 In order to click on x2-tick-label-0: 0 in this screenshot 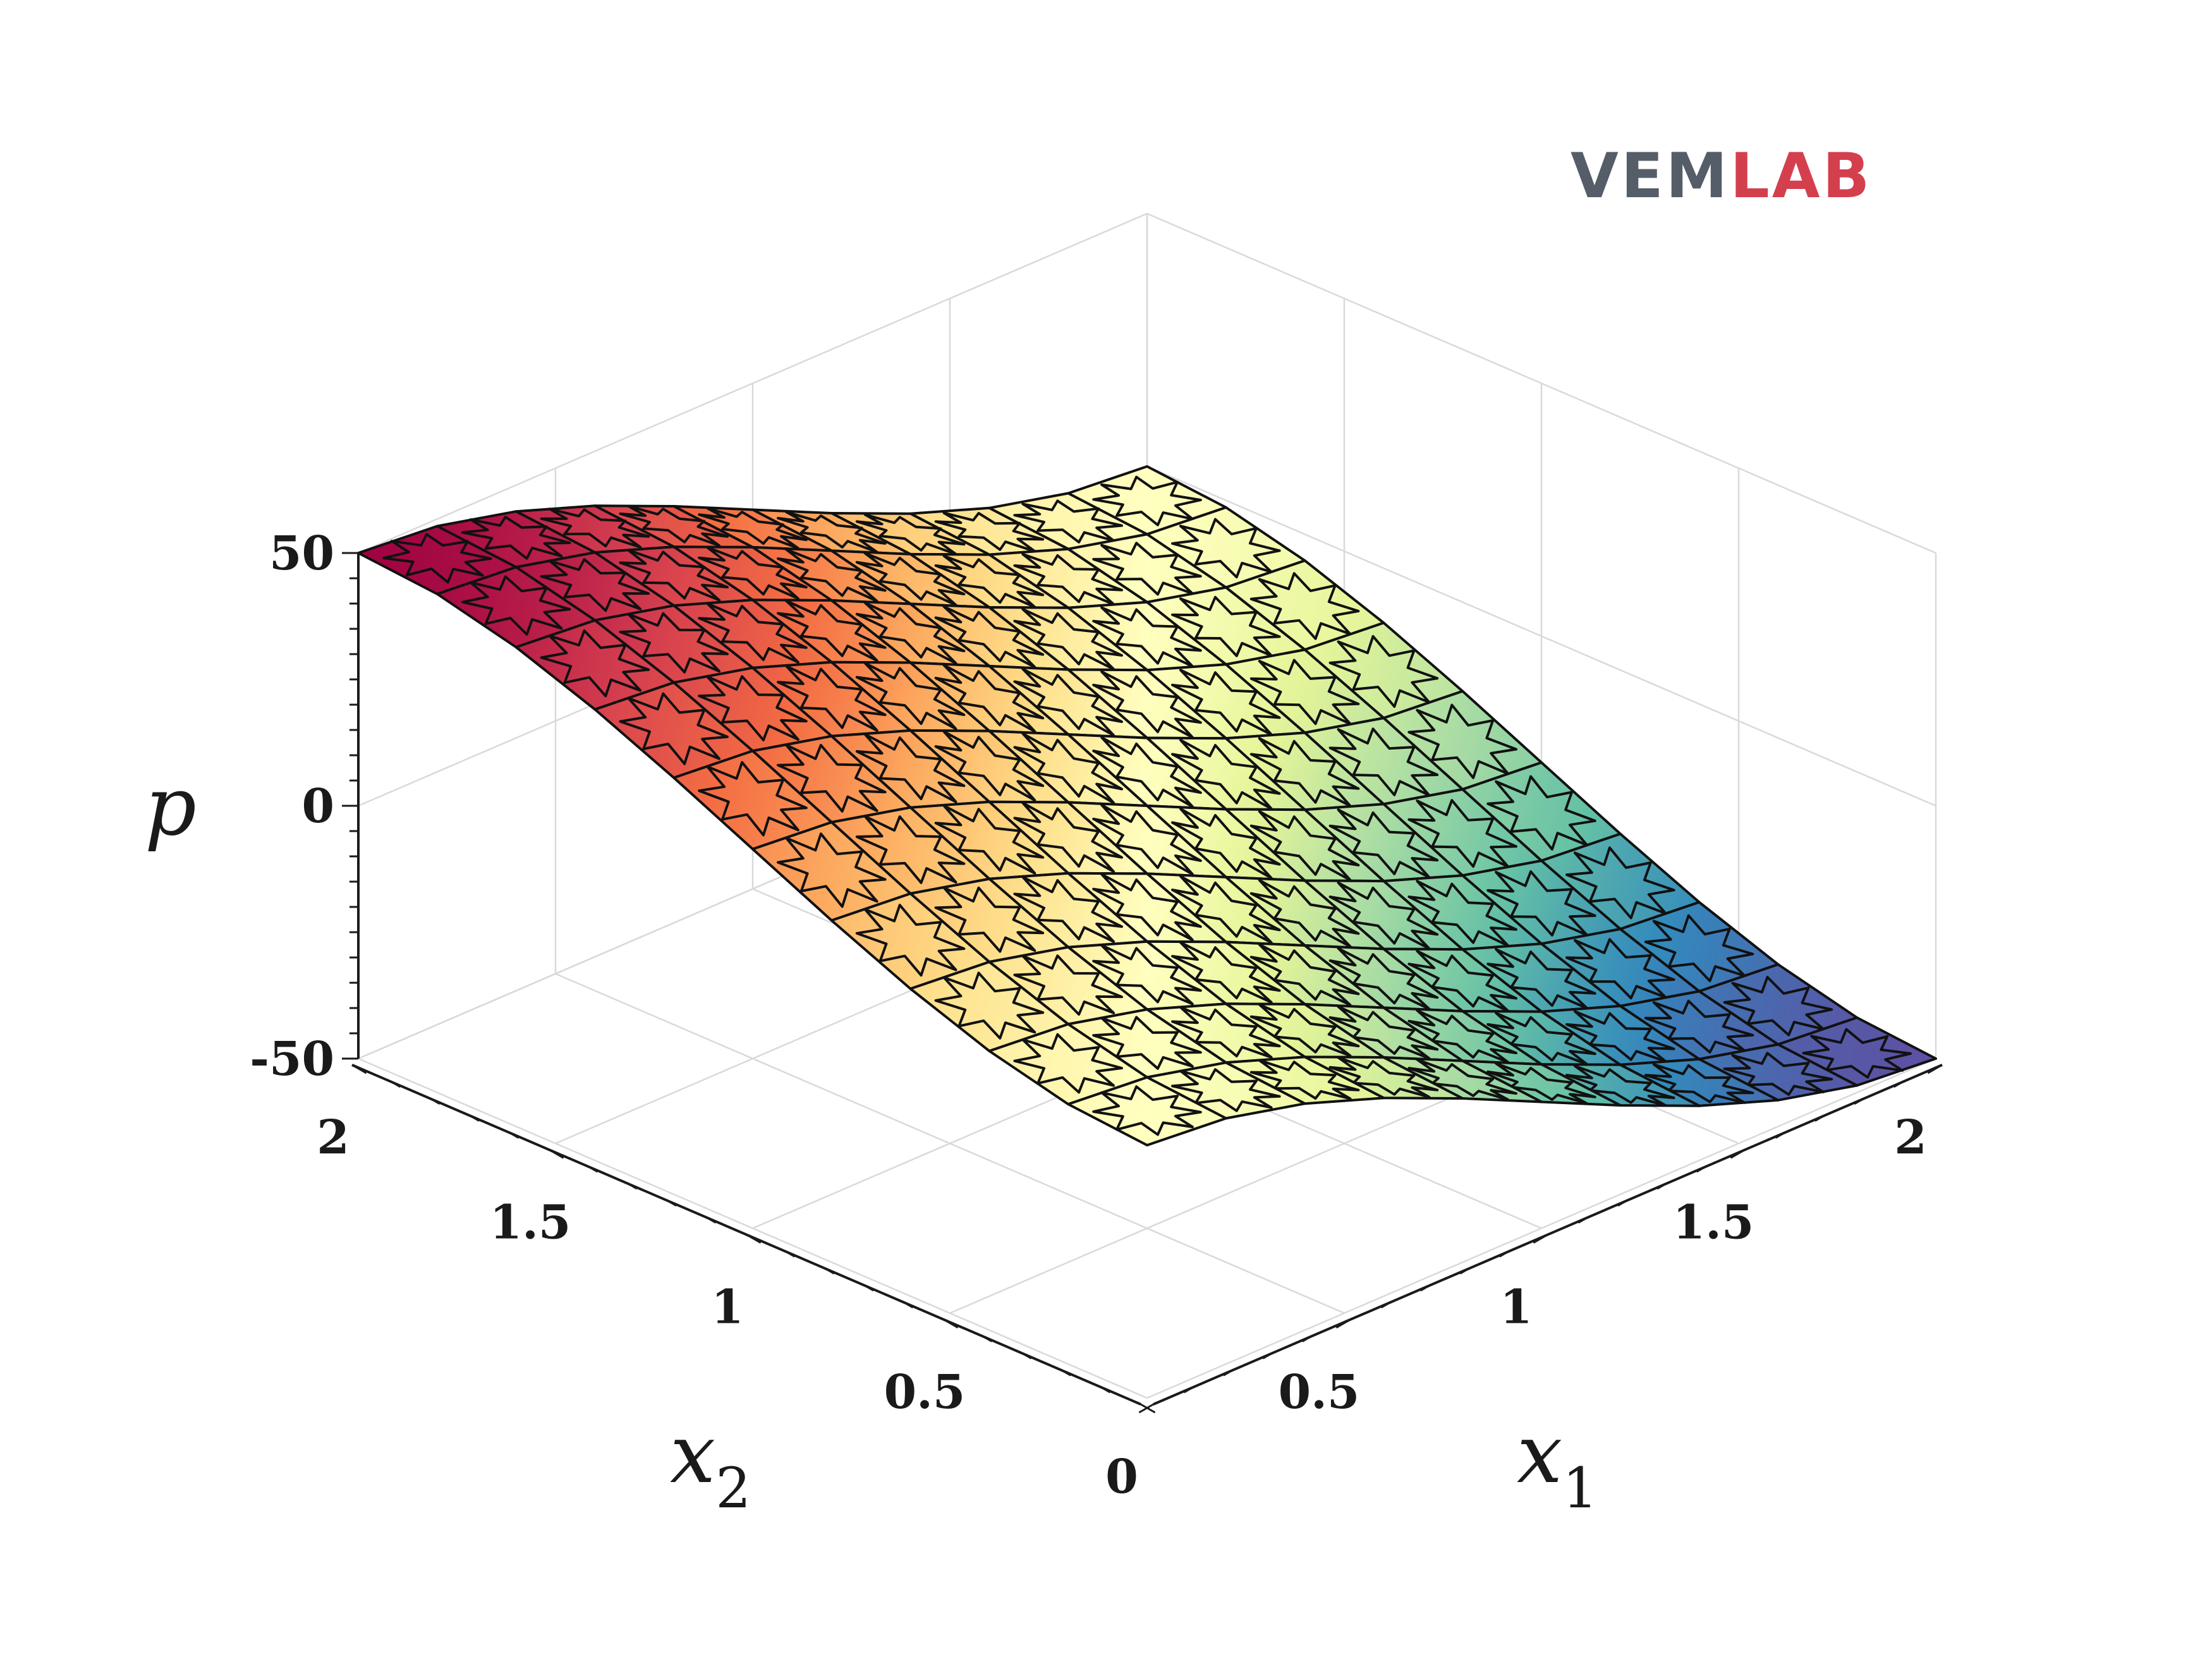, I will do `click(1121, 1477)`.